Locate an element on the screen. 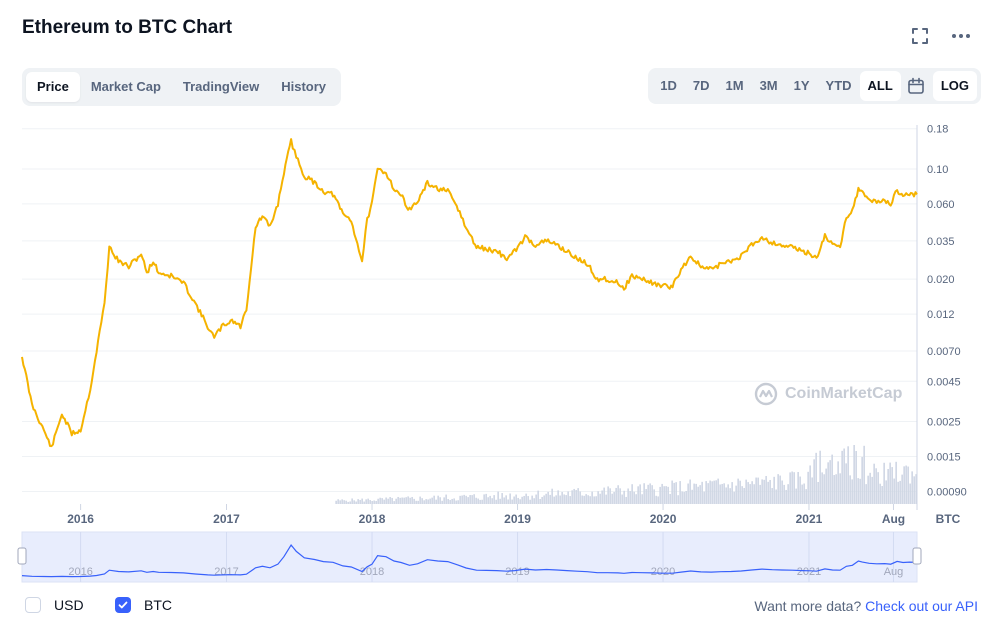 The height and width of the screenshot is (642, 1000). tab-tradingview: TradingView is located at coordinates (221, 86).